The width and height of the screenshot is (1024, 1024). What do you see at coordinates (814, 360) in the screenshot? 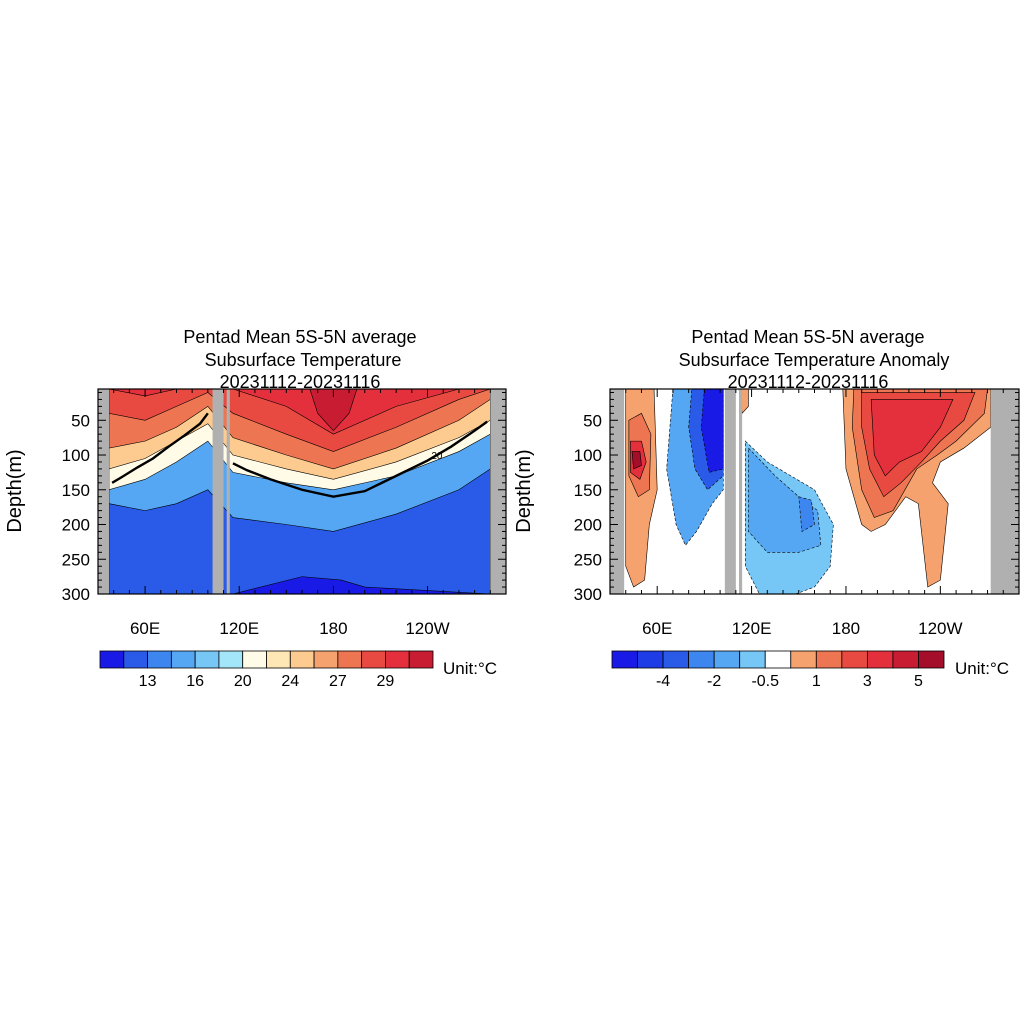
I see `chart-title-line-2: Subsurface Temperature Anomaly` at bounding box center [814, 360].